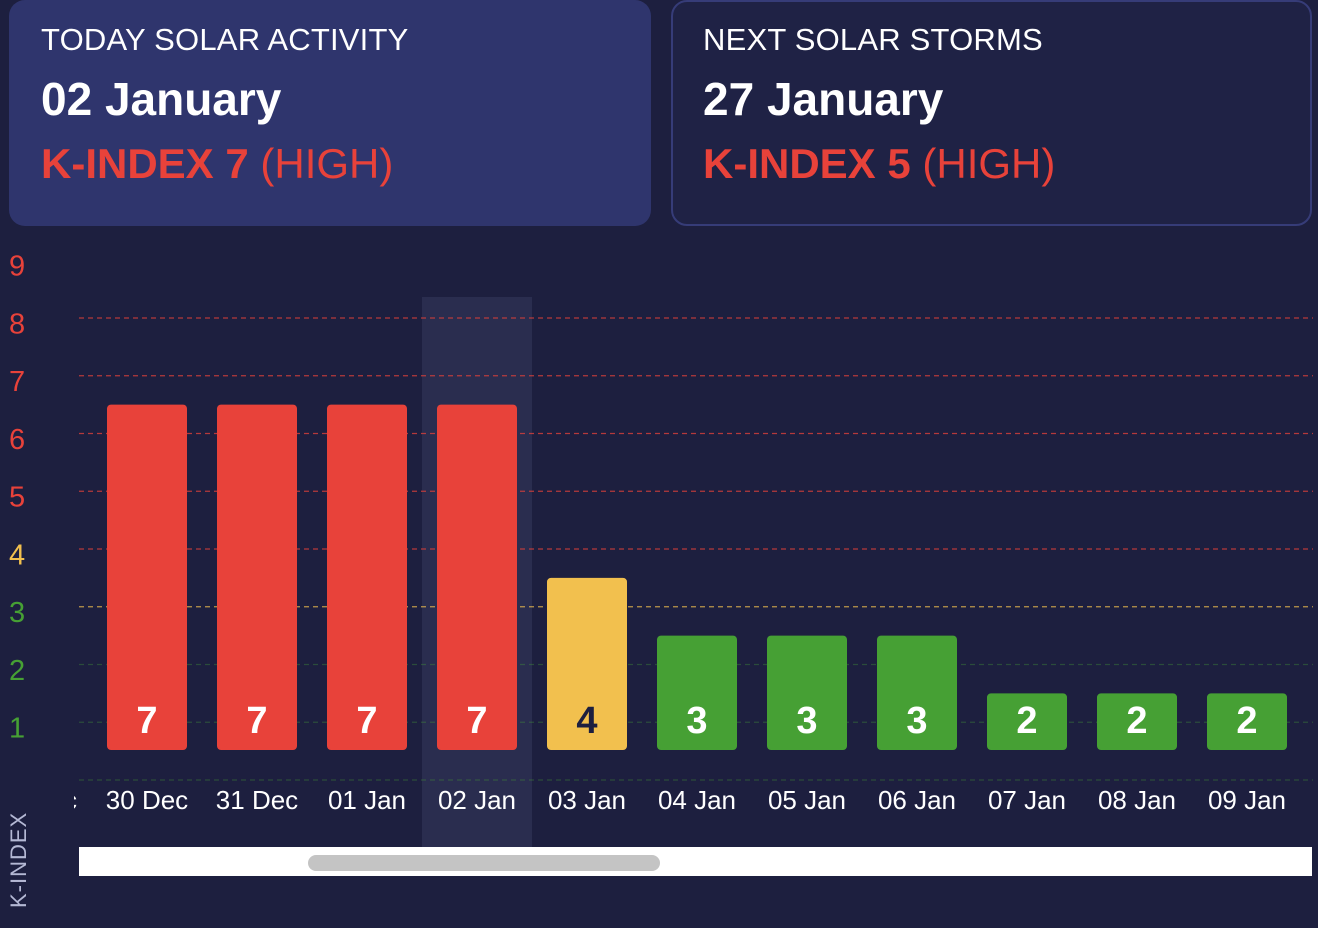  Describe the element at coordinates (1247, 800) in the screenshot. I see `x-tick-label: 09 Jan` at that location.